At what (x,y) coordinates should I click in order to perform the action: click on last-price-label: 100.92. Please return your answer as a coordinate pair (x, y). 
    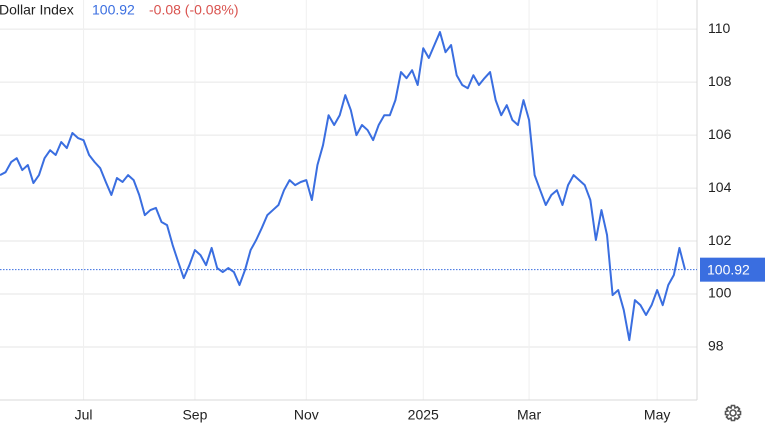
    Looking at the image, I should click on (728, 269).